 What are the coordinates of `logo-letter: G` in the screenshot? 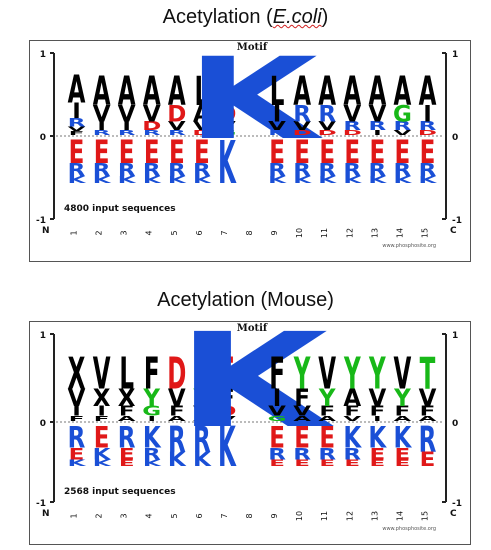 It's located at (402, 114).